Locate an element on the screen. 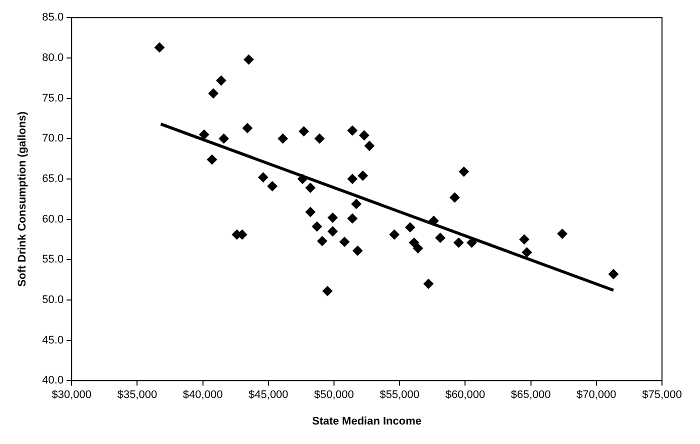 Image resolution: width=700 pixels, height=444 pixels. x-tick-label: $50,000 is located at coordinates (334, 395).